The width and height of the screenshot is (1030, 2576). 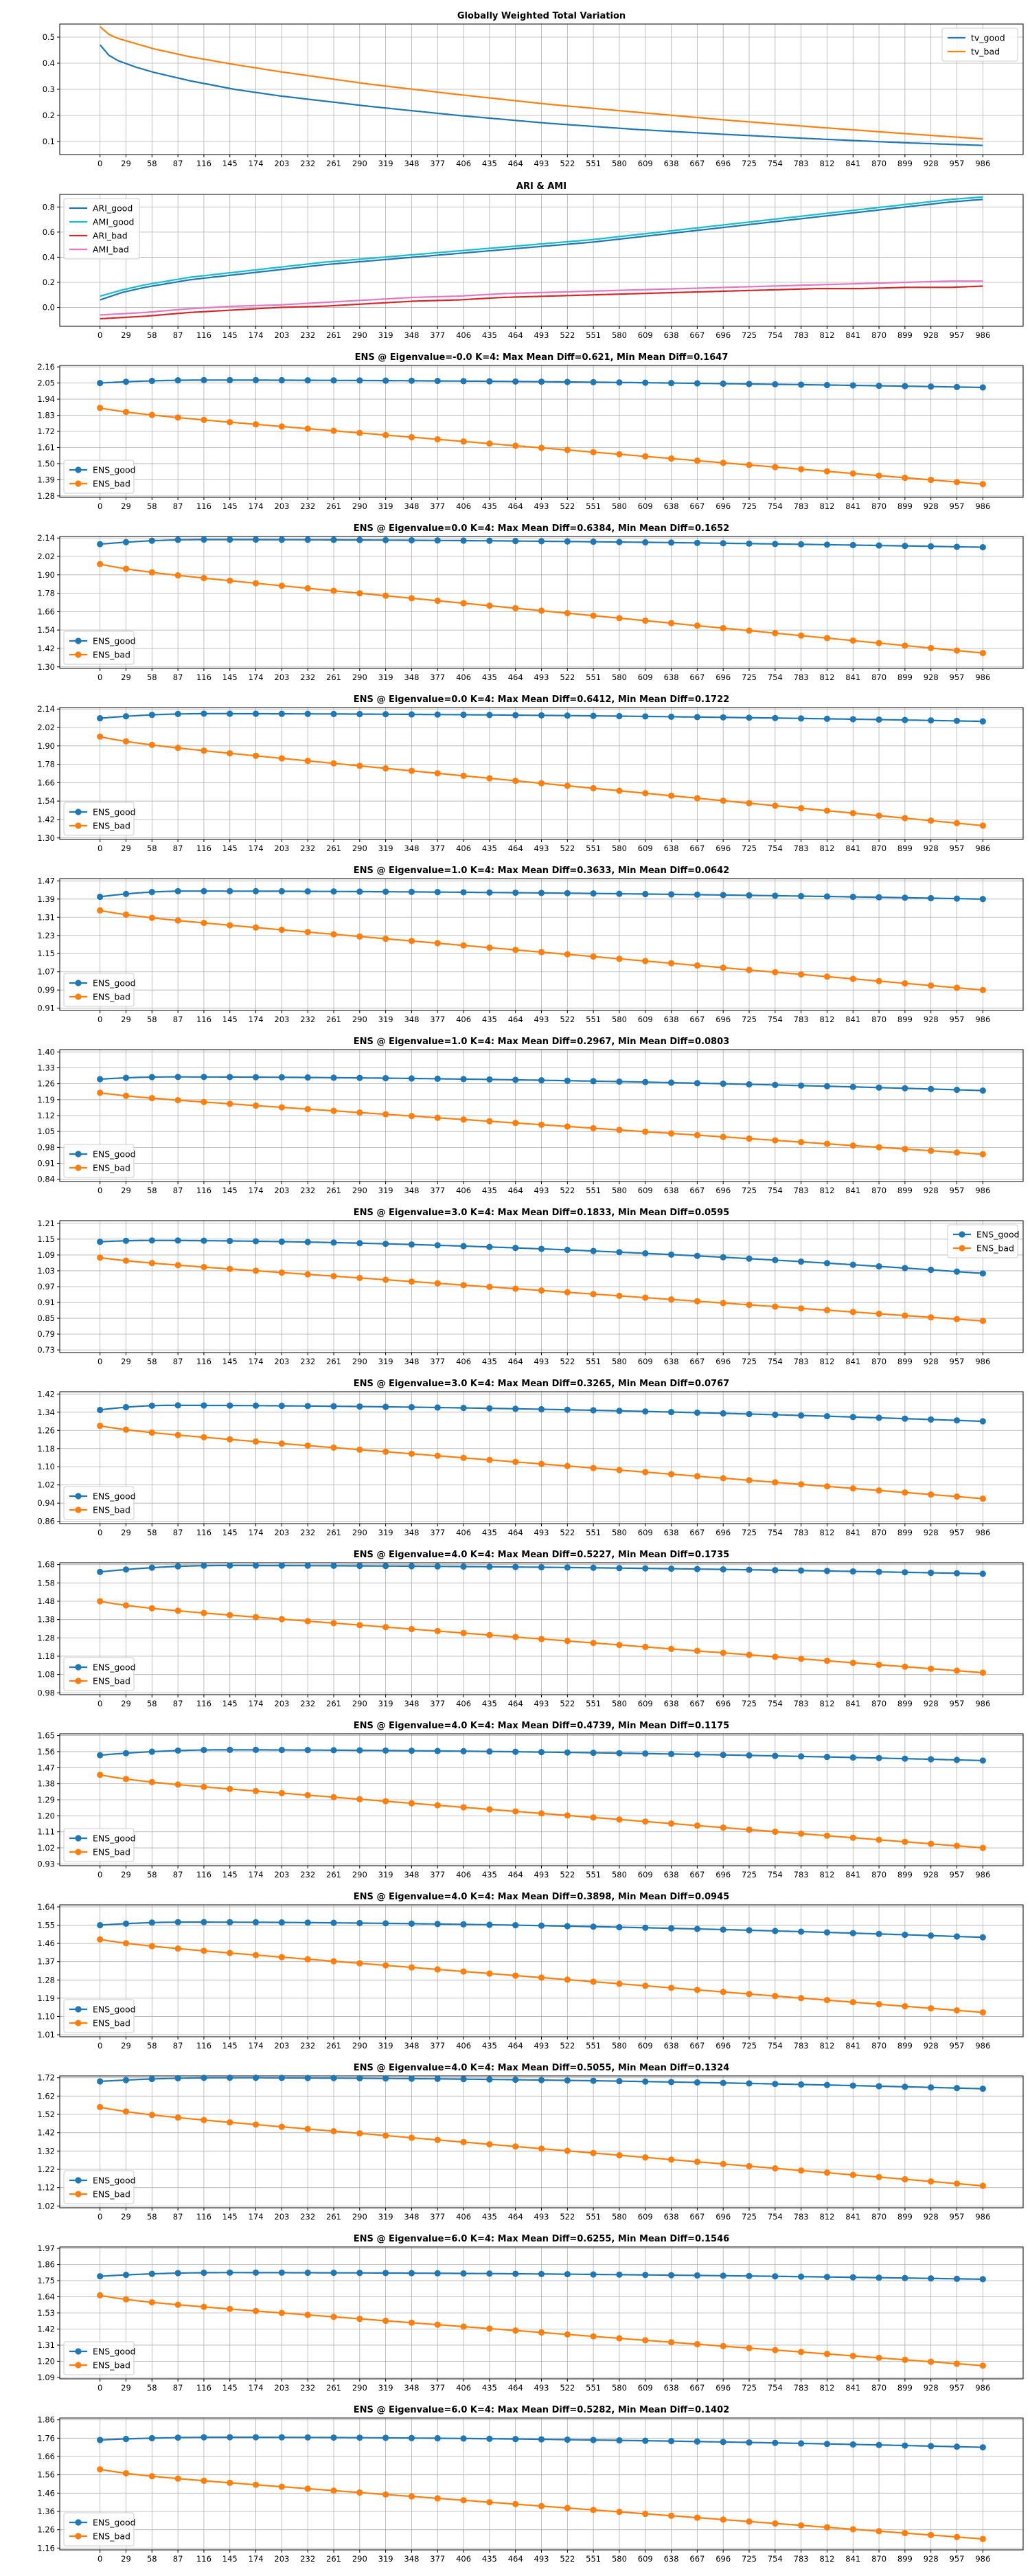 What do you see at coordinates (775, 2559) in the screenshot?
I see `x-tick-label: 754` at bounding box center [775, 2559].